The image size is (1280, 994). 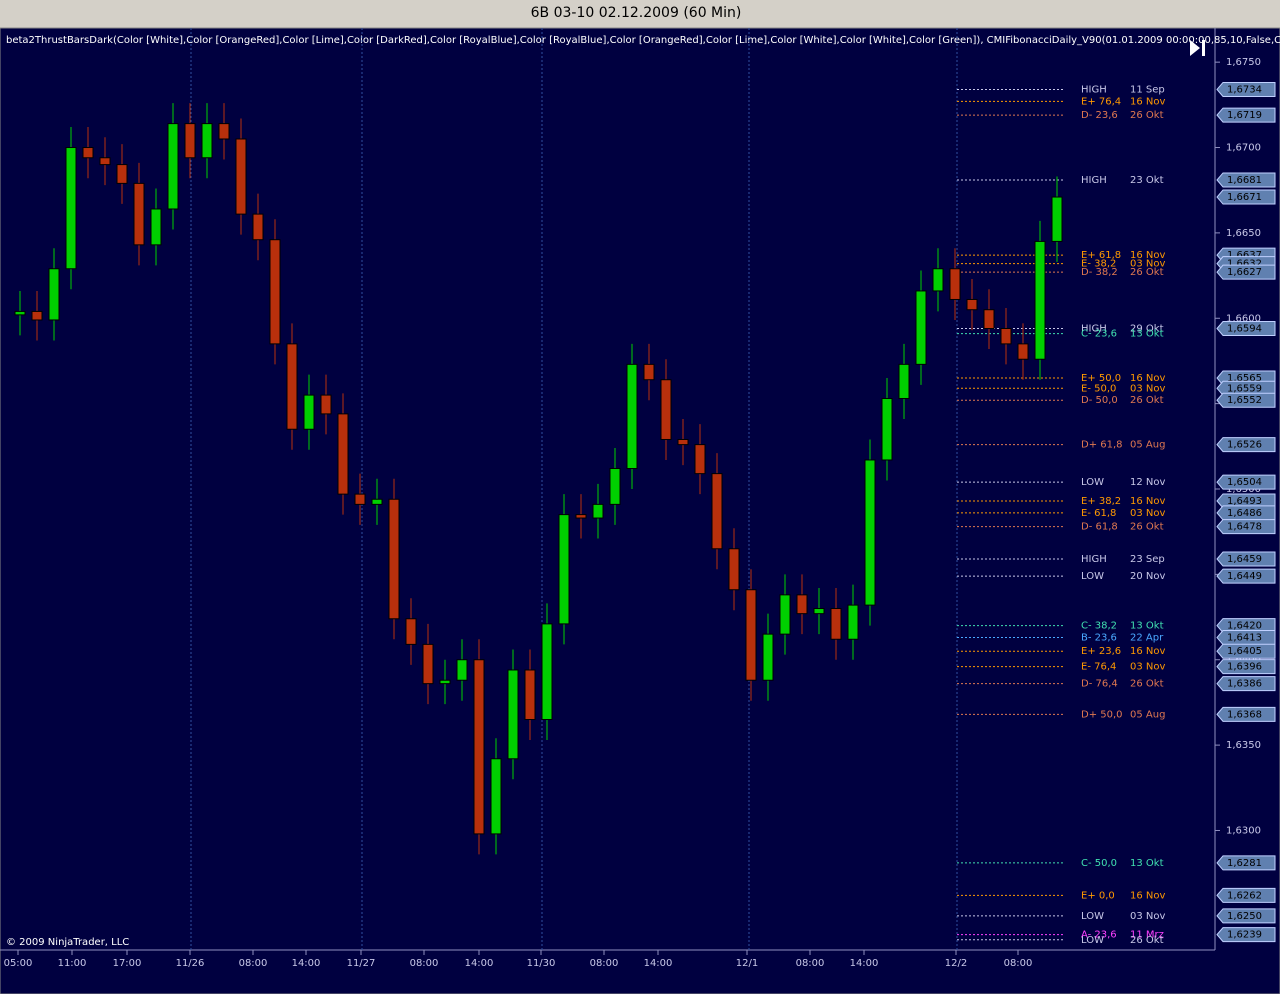 I want to click on price-tag-label: 1,6559, so click(x=1244, y=388).